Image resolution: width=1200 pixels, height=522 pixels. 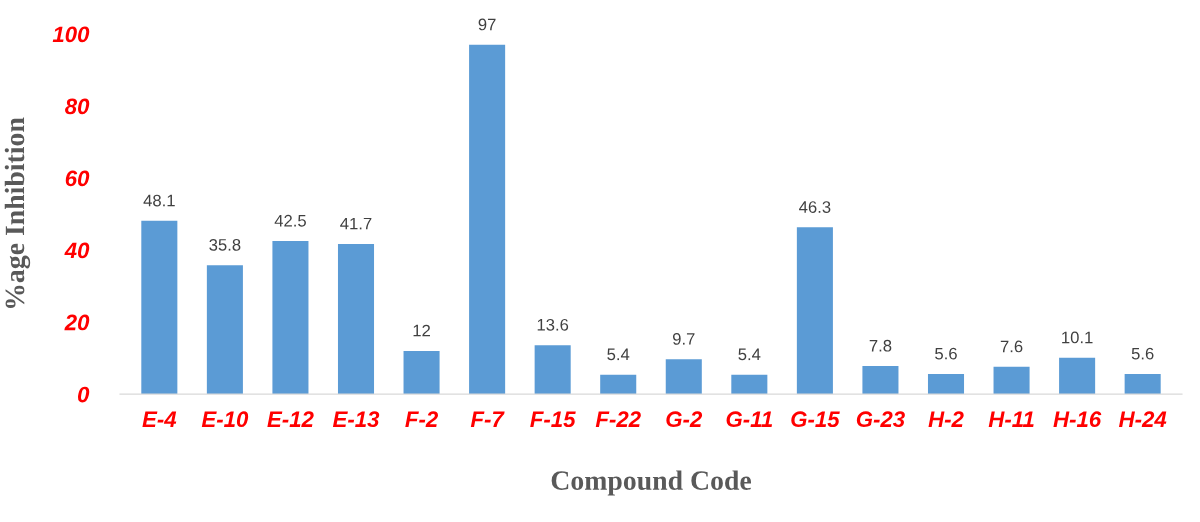 I want to click on x-tick-label: F-7, so click(x=487, y=419).